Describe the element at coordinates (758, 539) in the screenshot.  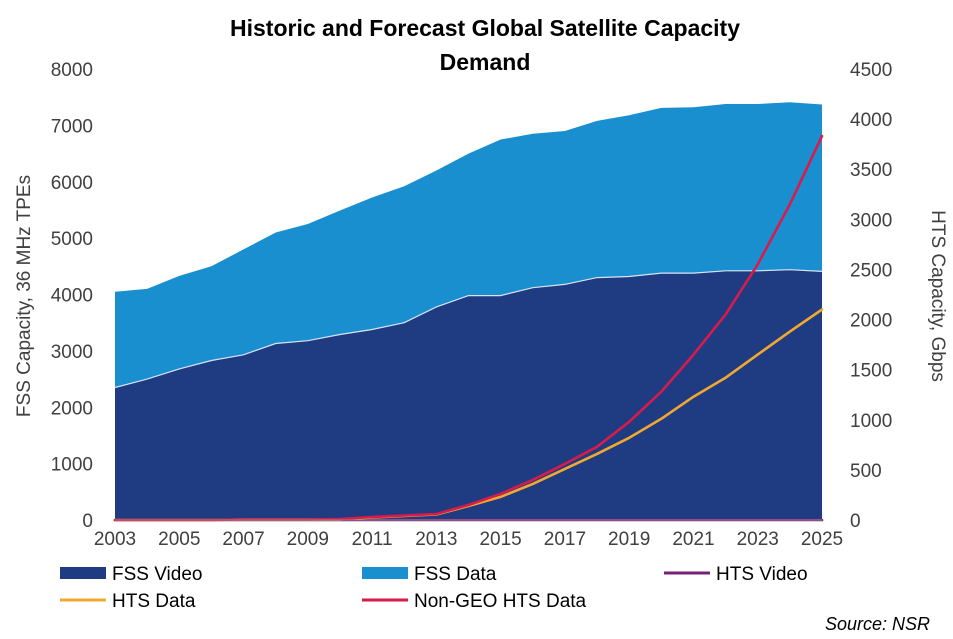
I see `x-tick-label: 2023` at that location.